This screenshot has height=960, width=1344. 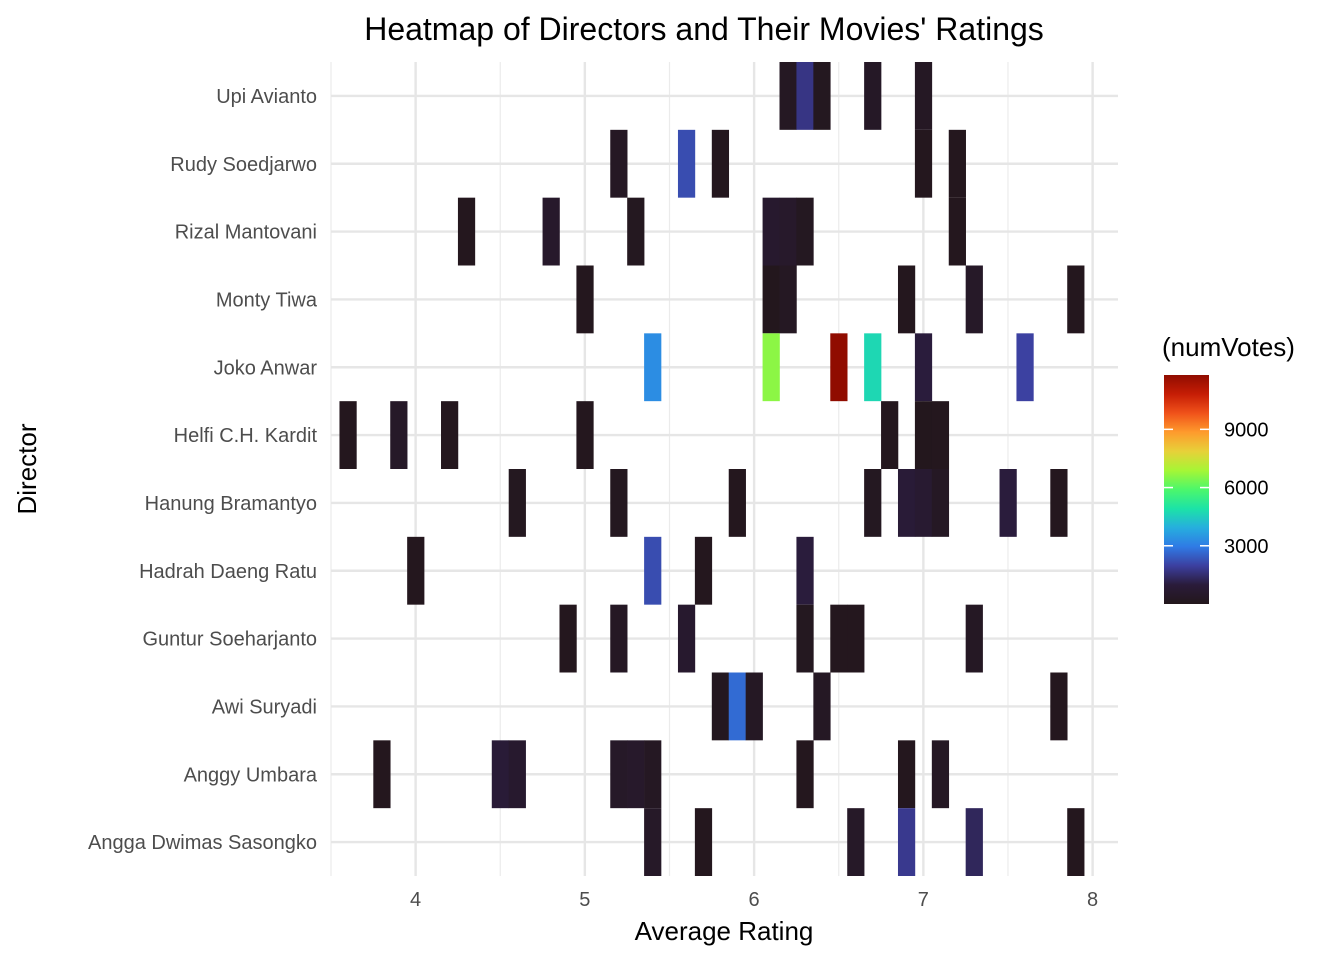 What do you see at coordinates (267, 300) in the screenshot?
I see `y-tick-label: Monty Tiwa` at bounding box center [267, 300].